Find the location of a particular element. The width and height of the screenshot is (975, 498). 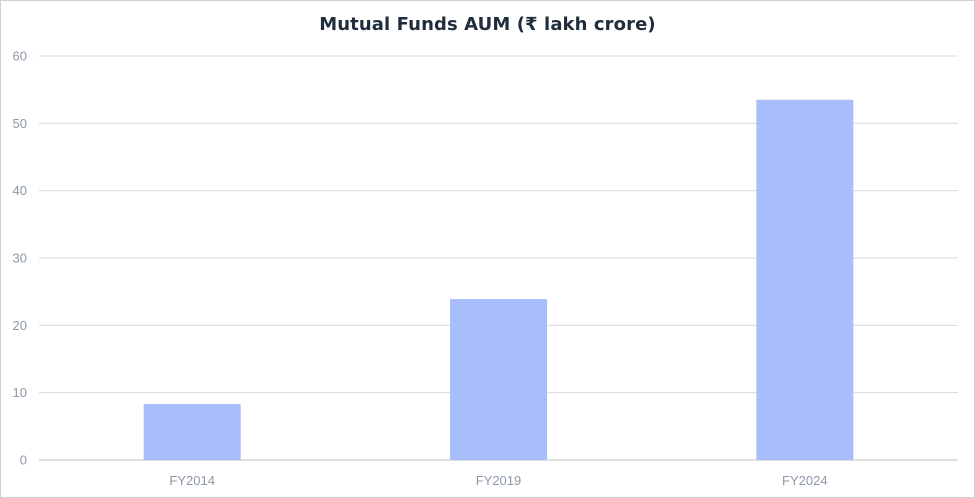

x-axis-ticks: FY2014 FY2019 FY2024 is located at coordinates (498, 480).